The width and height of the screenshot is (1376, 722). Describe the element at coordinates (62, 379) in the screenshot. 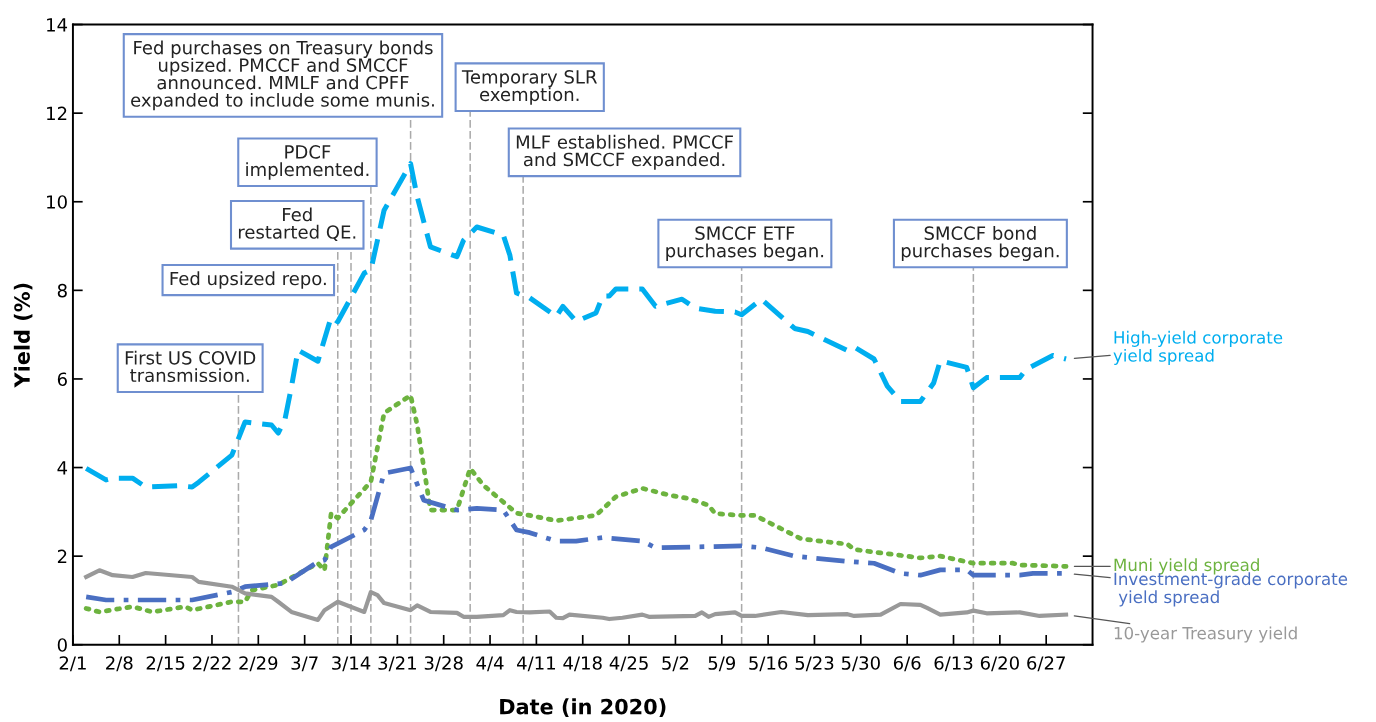

I see `y-tick-label: 6` at that location.